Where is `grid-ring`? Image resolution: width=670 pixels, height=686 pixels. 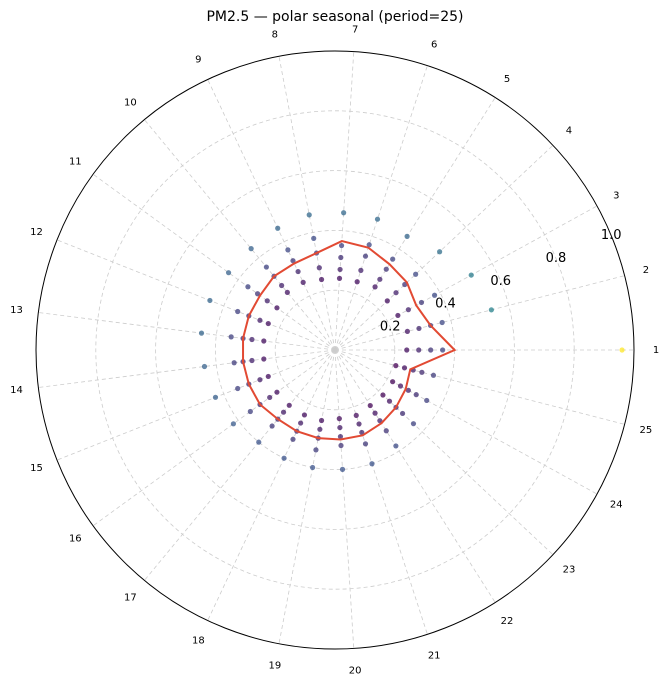
grid-ring is located at coordinates (335, 350).